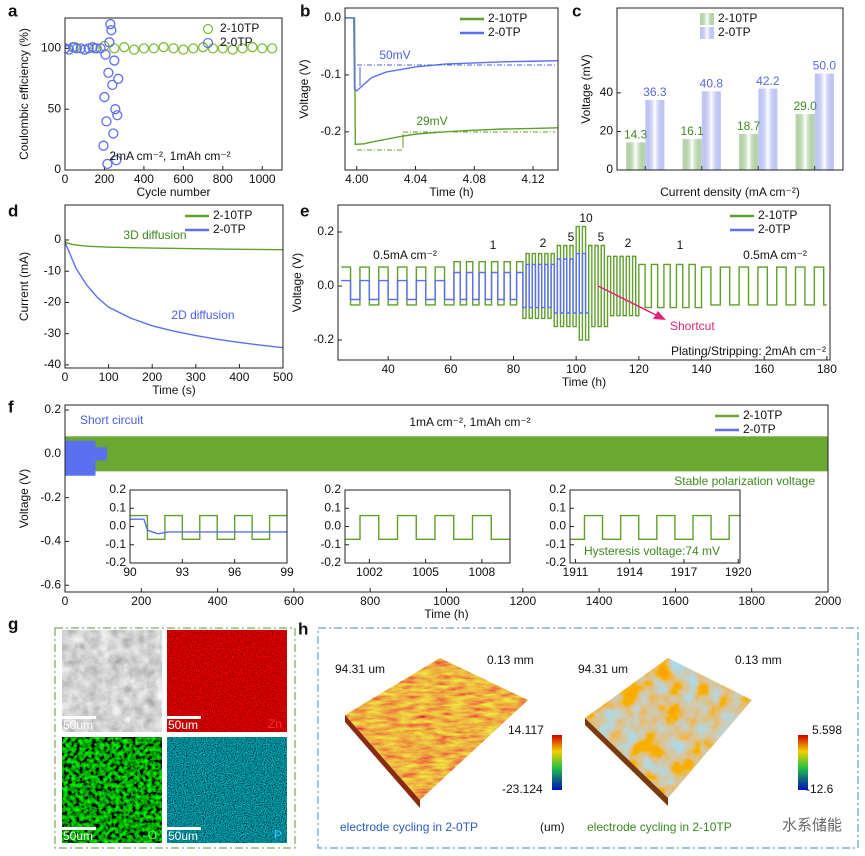 This screenshot has width=865, height=856. What do you see at coordinates (370, 601) in the screenshot?
I see `x-tick-label: 800` at bounding box center [370, 601].